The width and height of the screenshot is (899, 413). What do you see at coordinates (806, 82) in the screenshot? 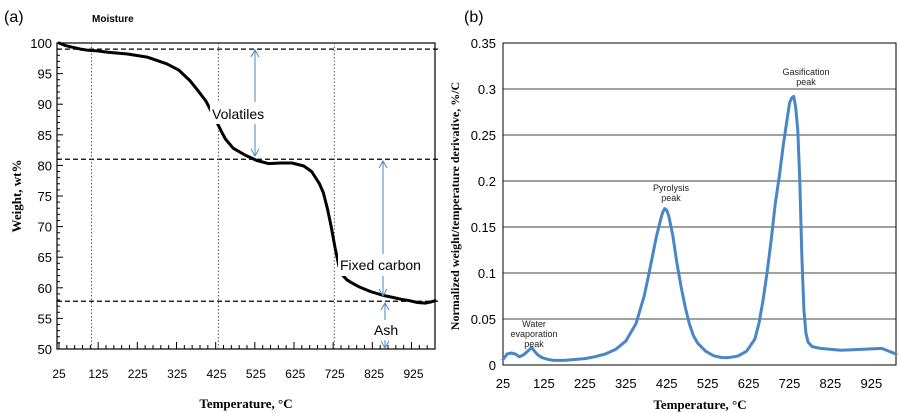
I see `gasification-peak-label-line2: peak` at bounding box center [806, 82].